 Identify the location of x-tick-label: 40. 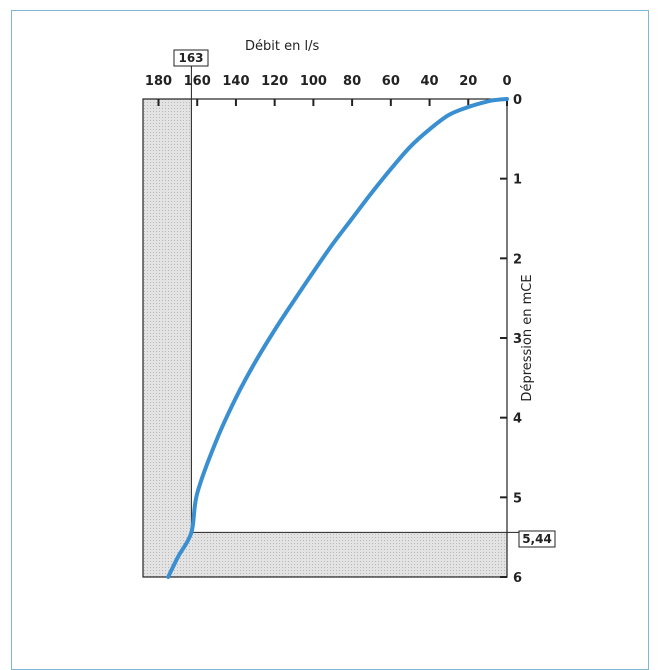
(430, 81).